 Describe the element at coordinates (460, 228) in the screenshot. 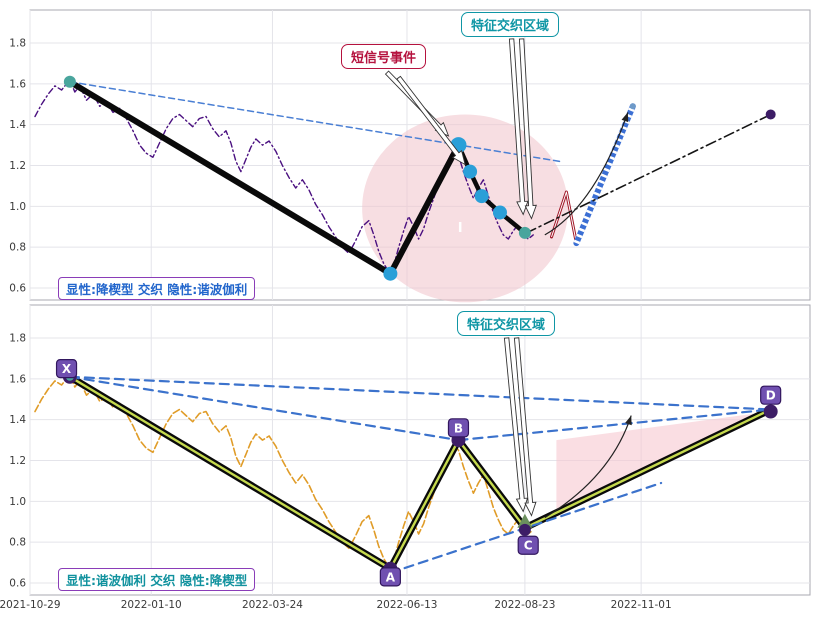

I see `inline-label: I` at that location.